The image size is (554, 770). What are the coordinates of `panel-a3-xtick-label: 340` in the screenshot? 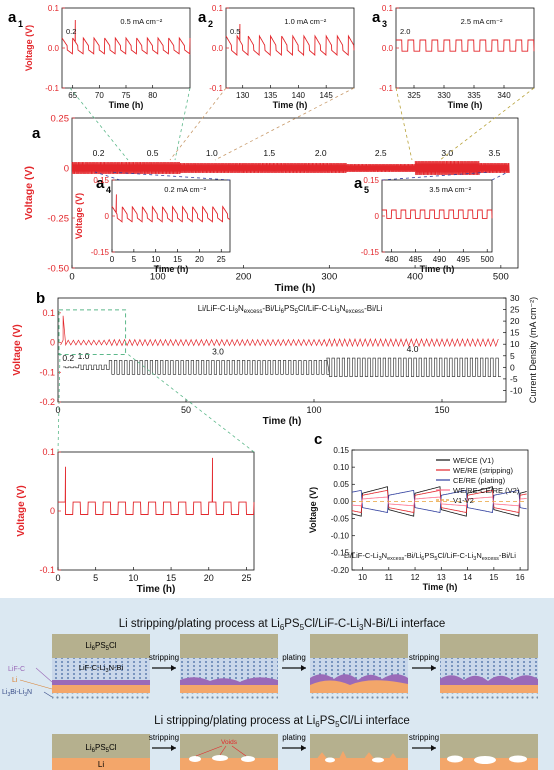 It's located at (504, 95).